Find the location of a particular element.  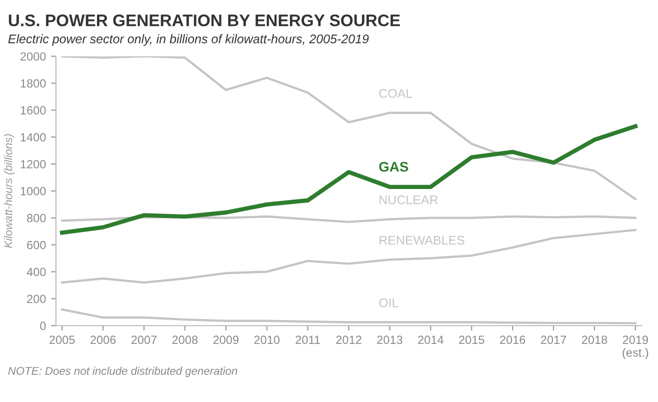

y-tick-label: 0 is located at coordinates (43, 326).